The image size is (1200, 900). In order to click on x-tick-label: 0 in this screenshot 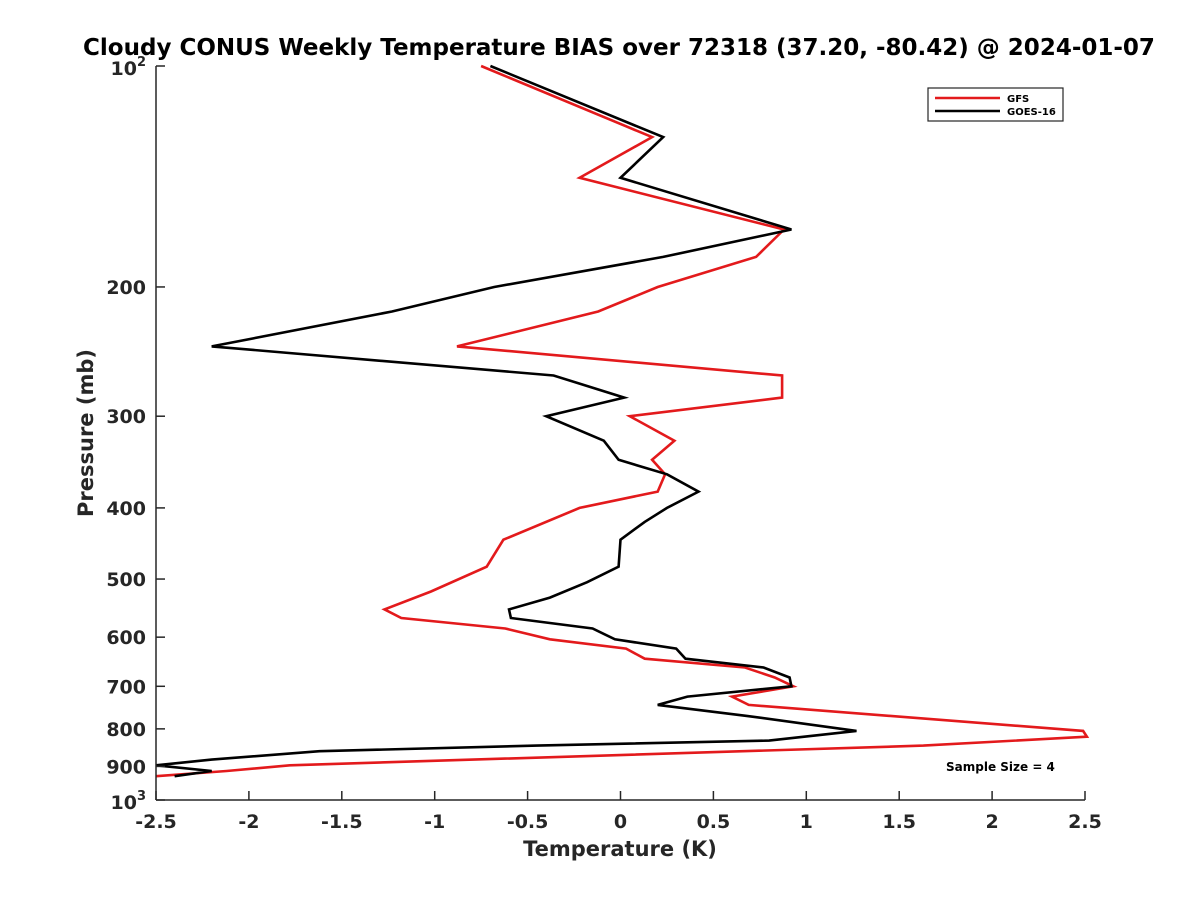, I will do `click(620, 822)`.